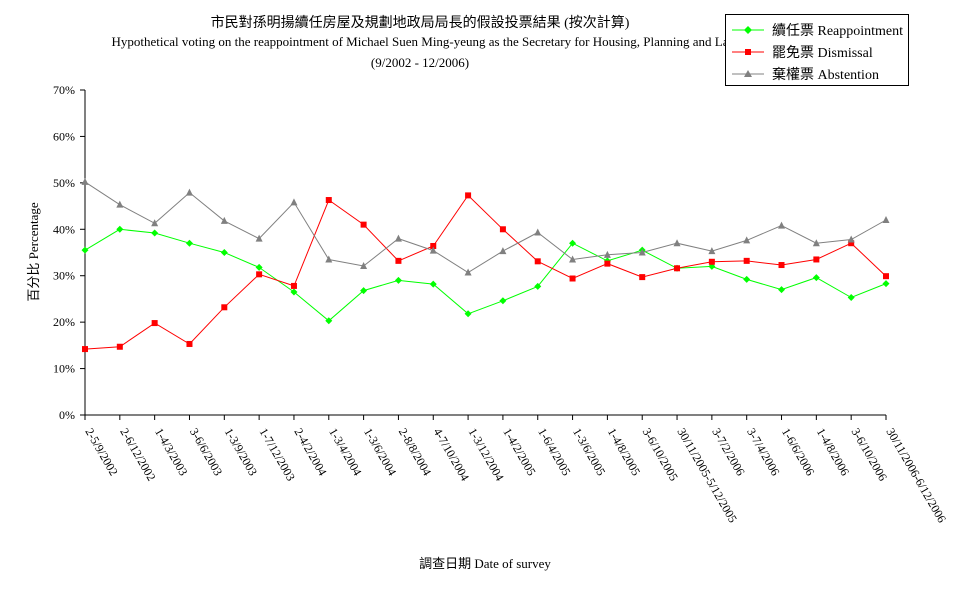  I want to click on x-axis-label: 調查日期 Date of survey, so click(485, 563).